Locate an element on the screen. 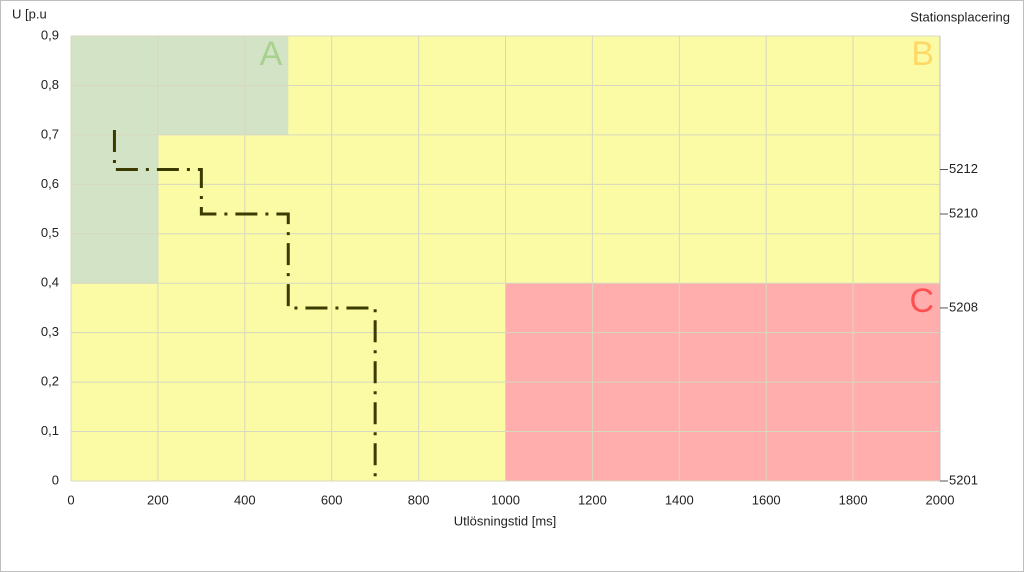  x-tick-label: 1200 is located at coordinates (592, 499).